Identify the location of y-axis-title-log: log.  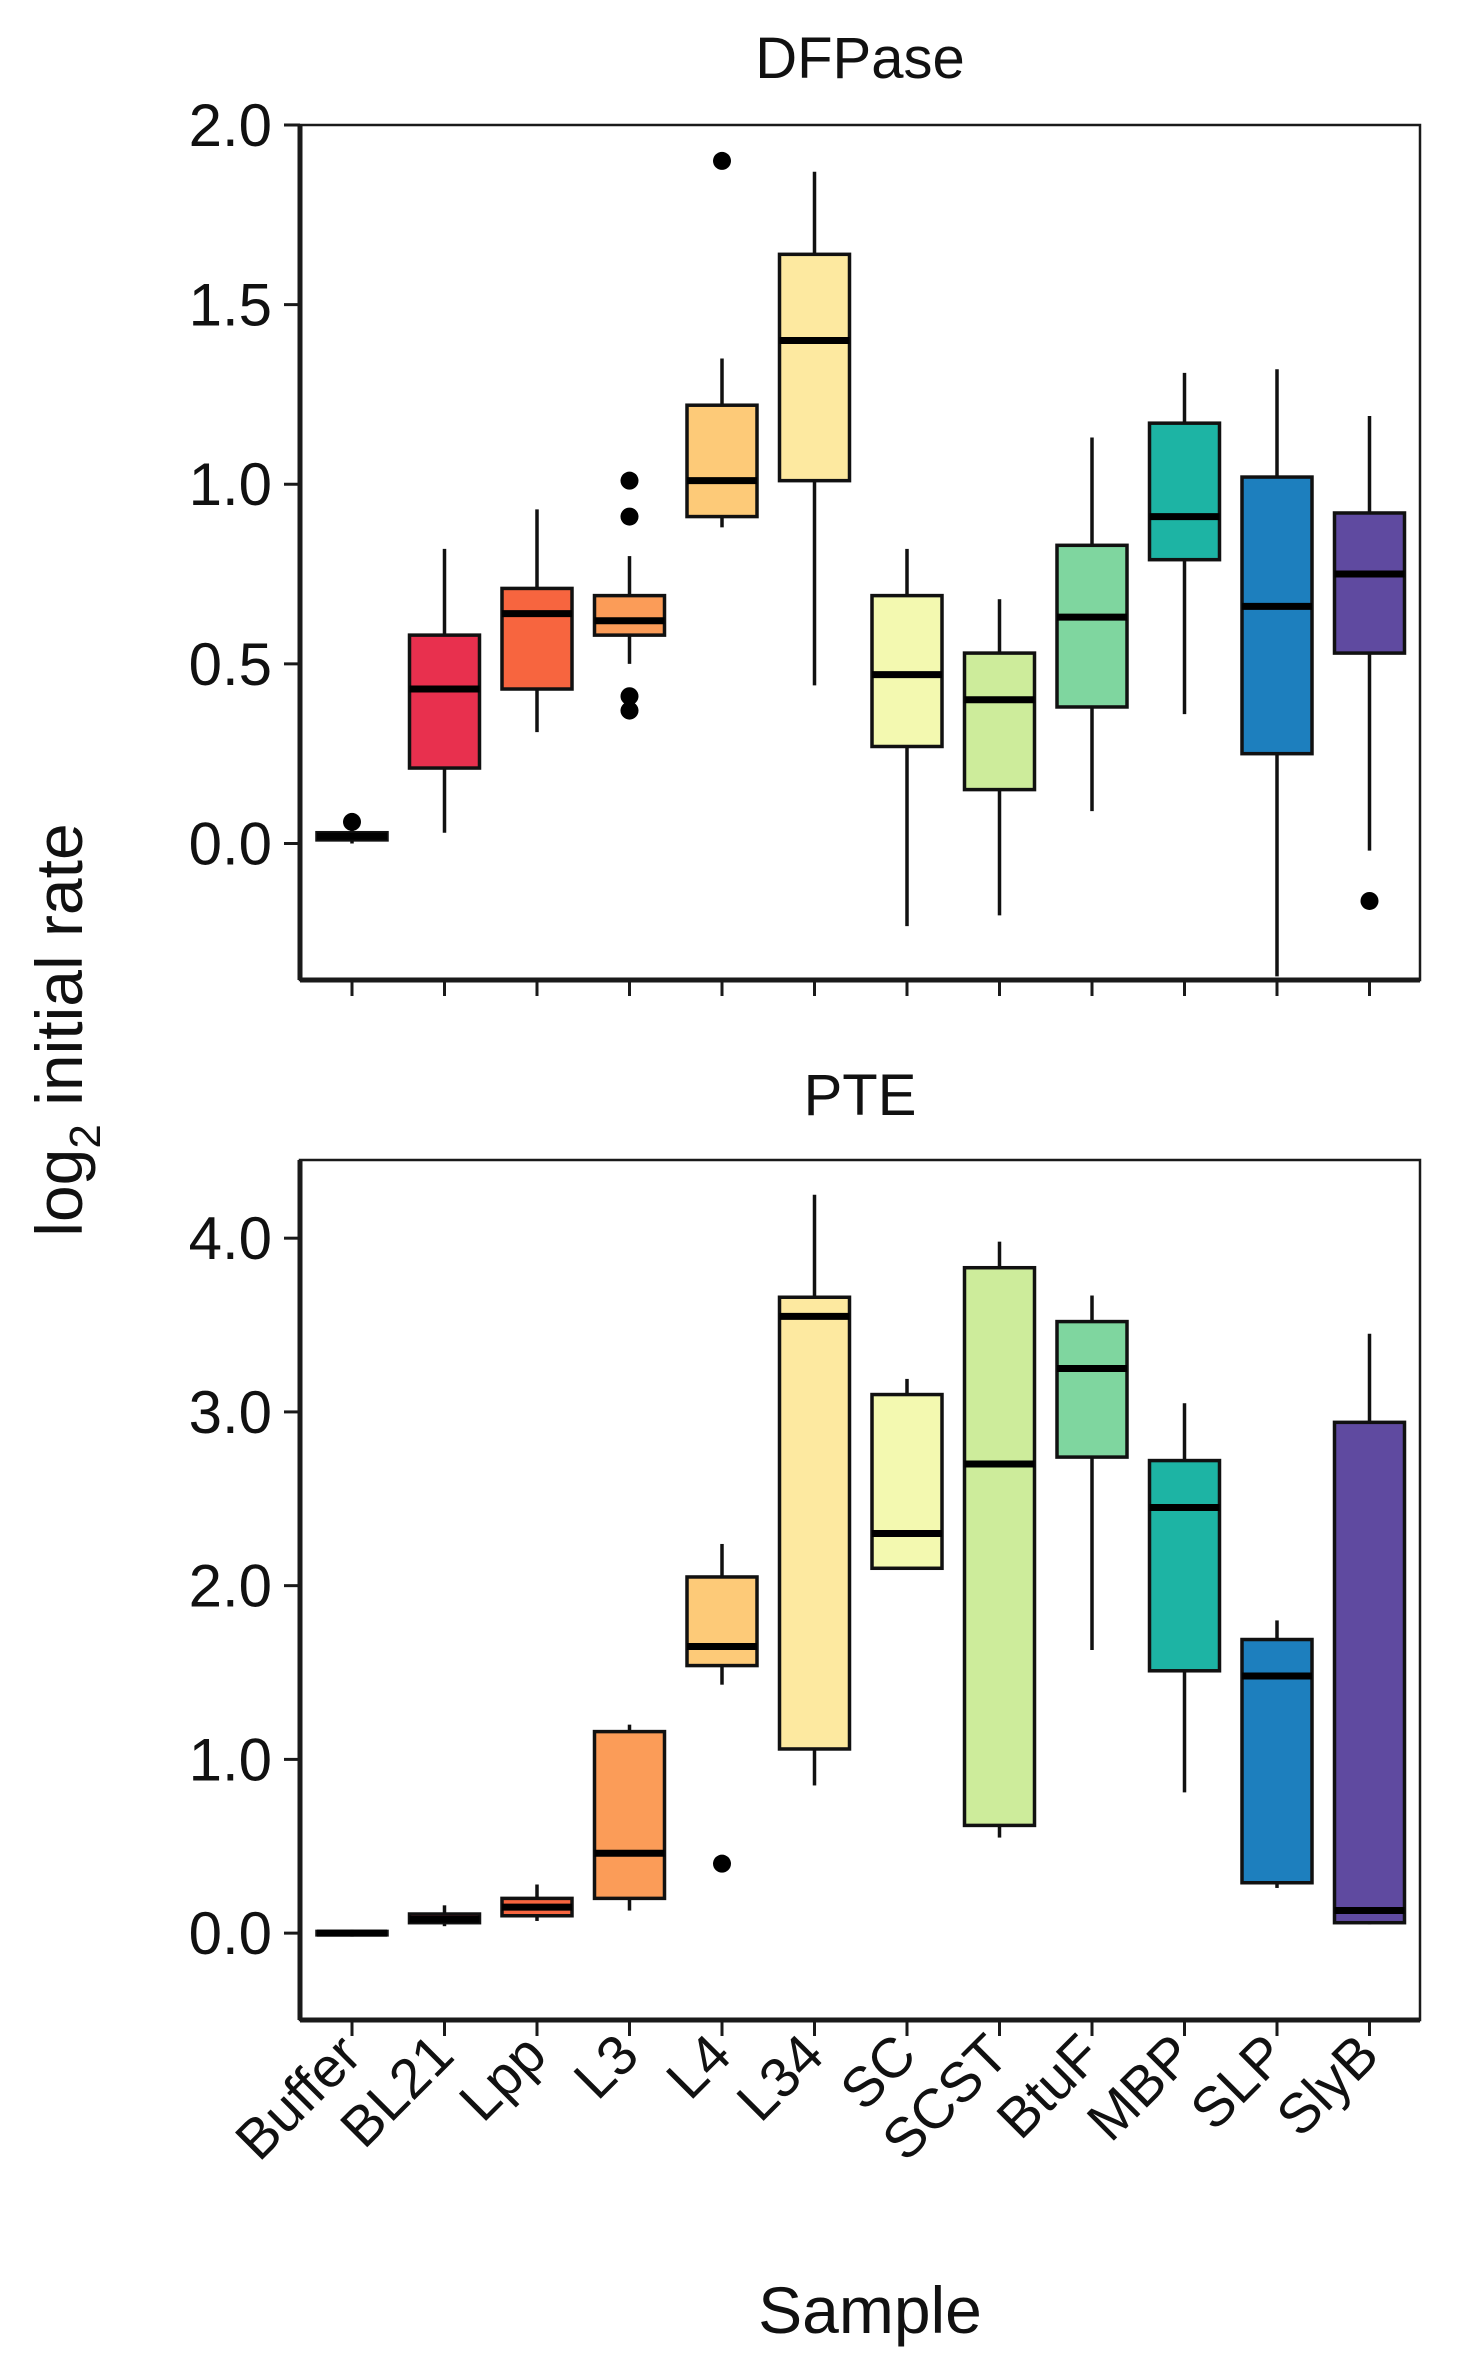
(59, 1193).